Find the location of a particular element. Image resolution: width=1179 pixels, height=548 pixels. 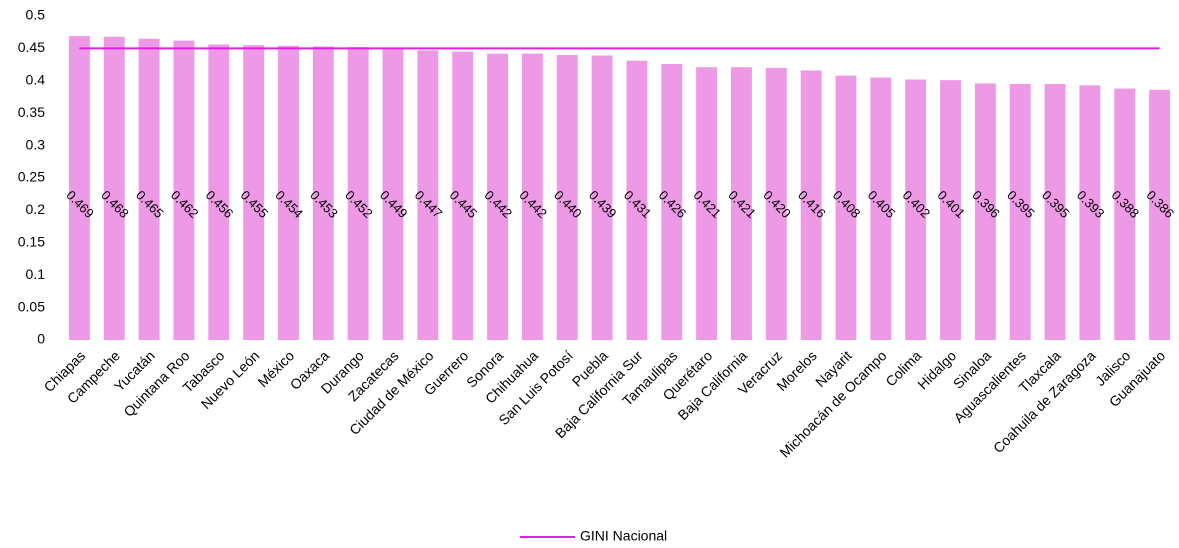

y-tick-label: 0.2 is located at coordinates (36, 209).